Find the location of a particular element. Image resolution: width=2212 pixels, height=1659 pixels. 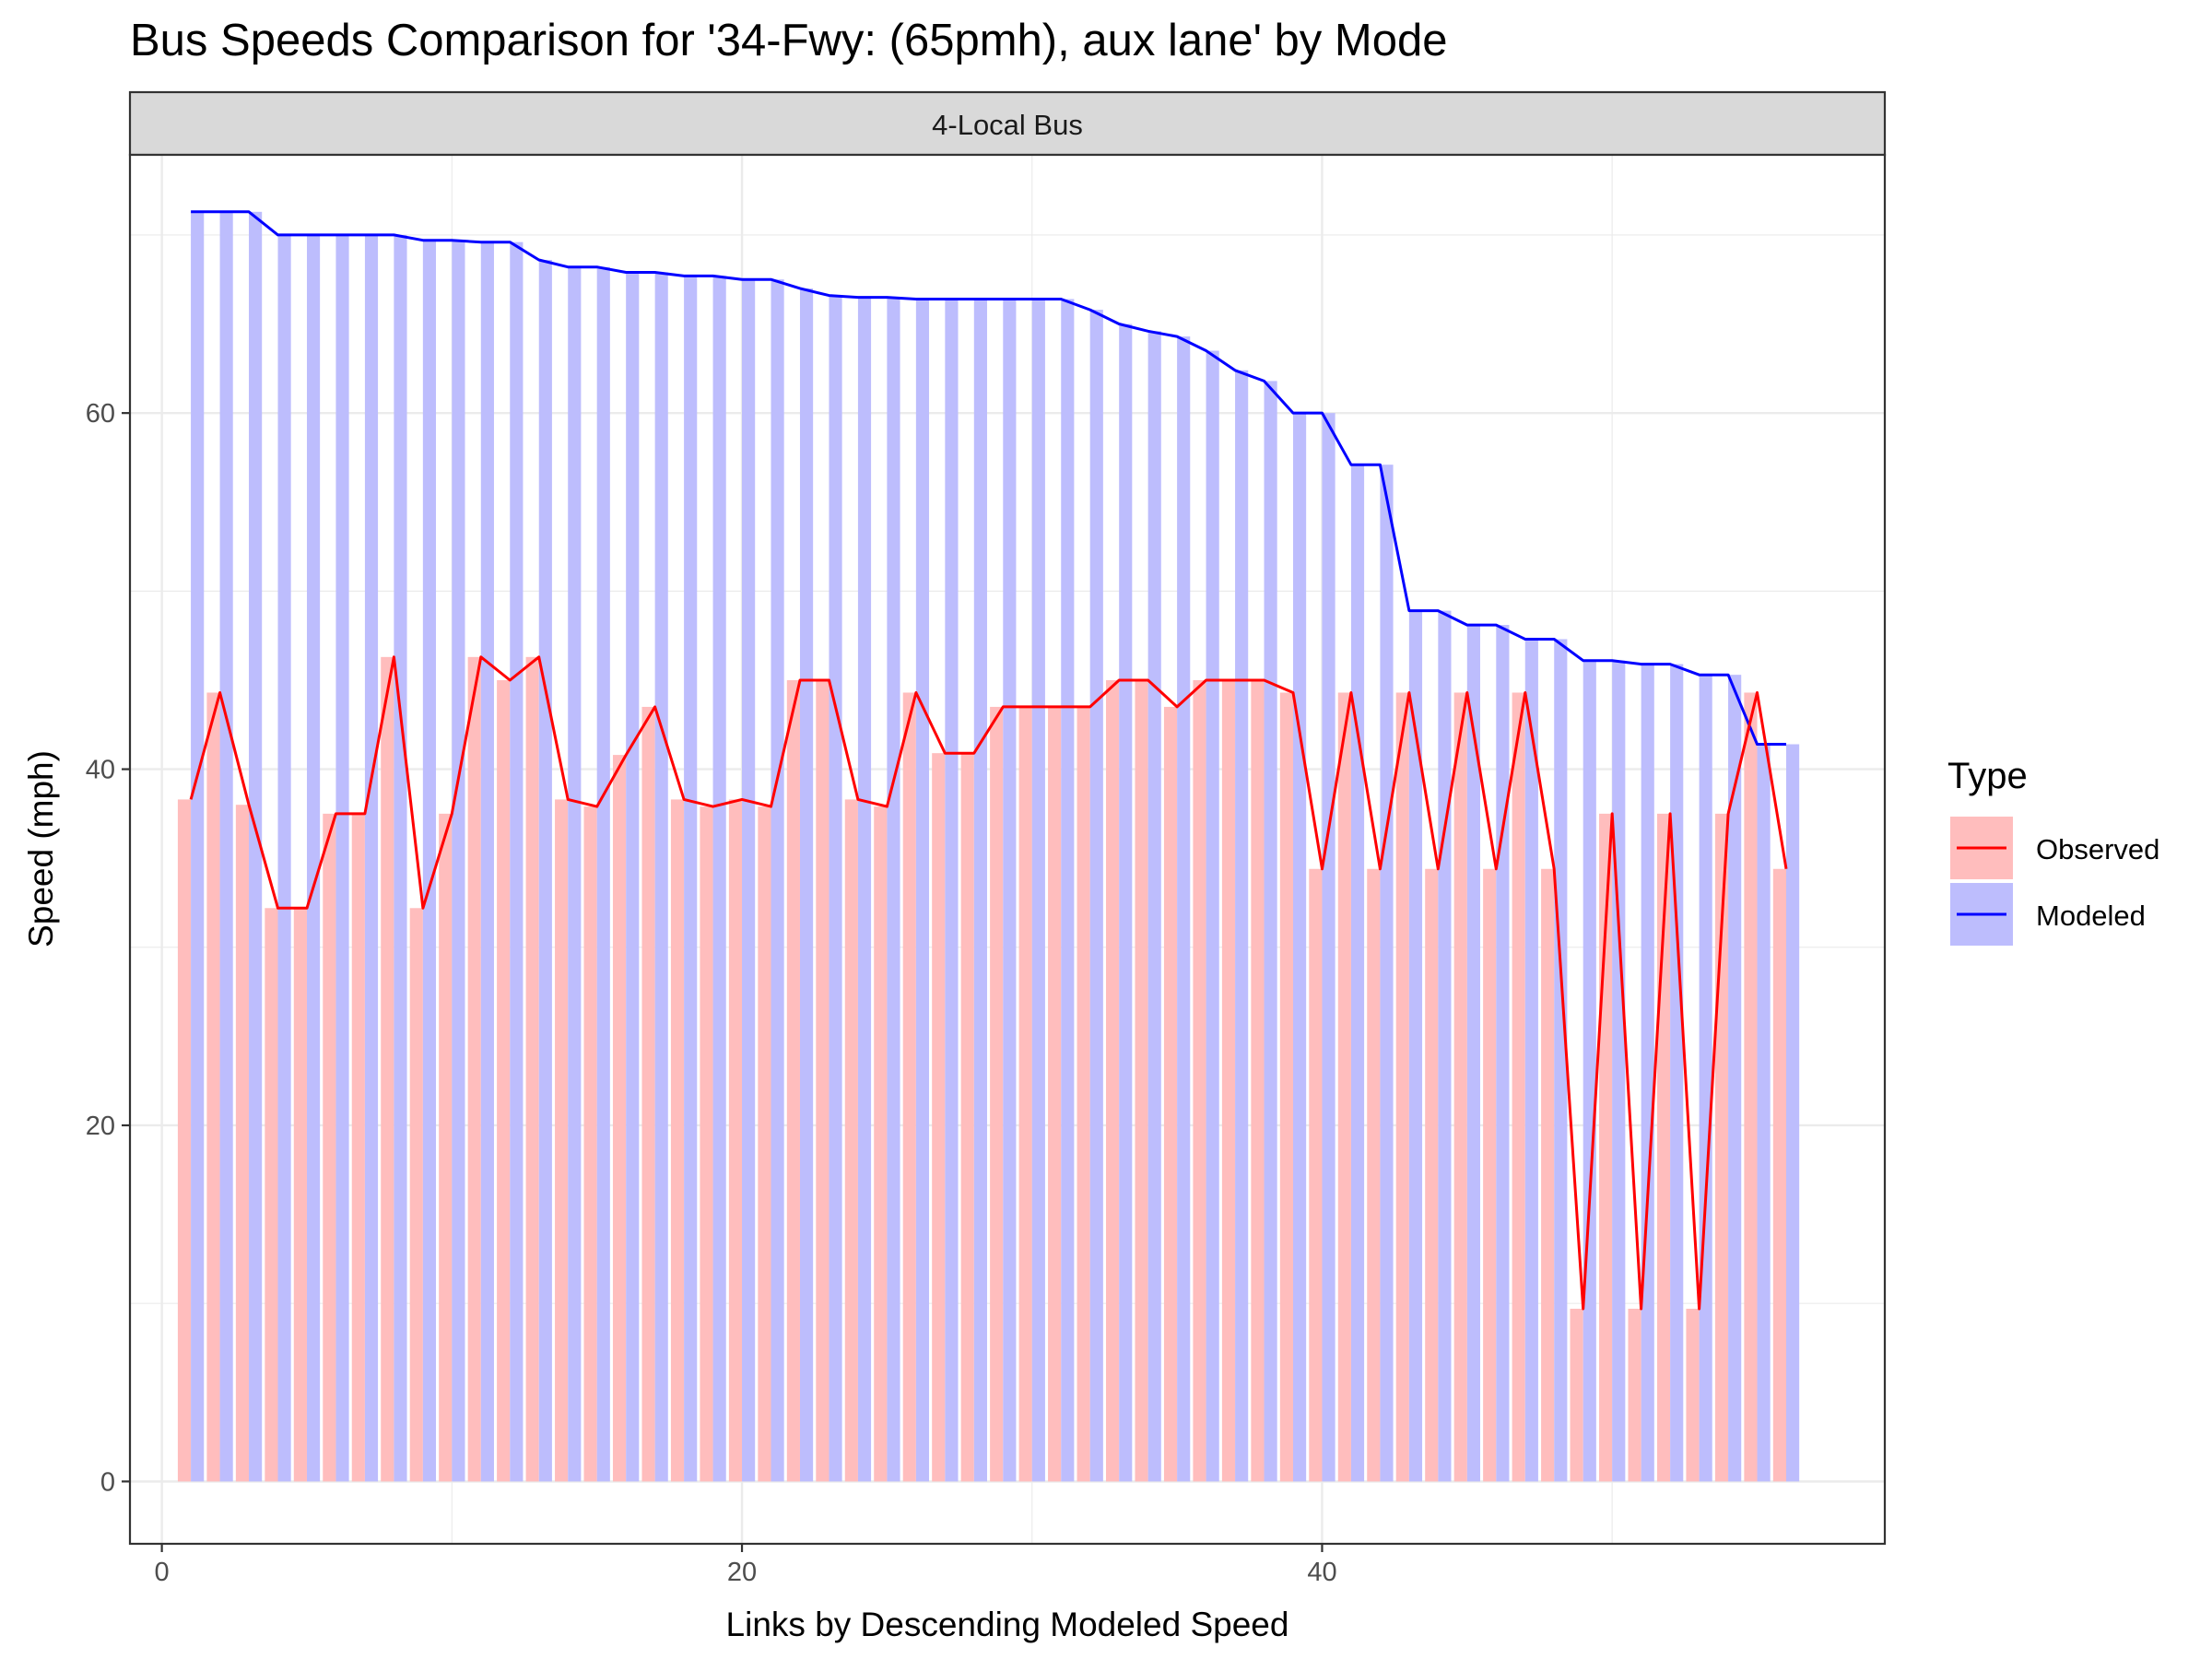

legend: Type Observed Modeled is located at coordinates (2053, 851).